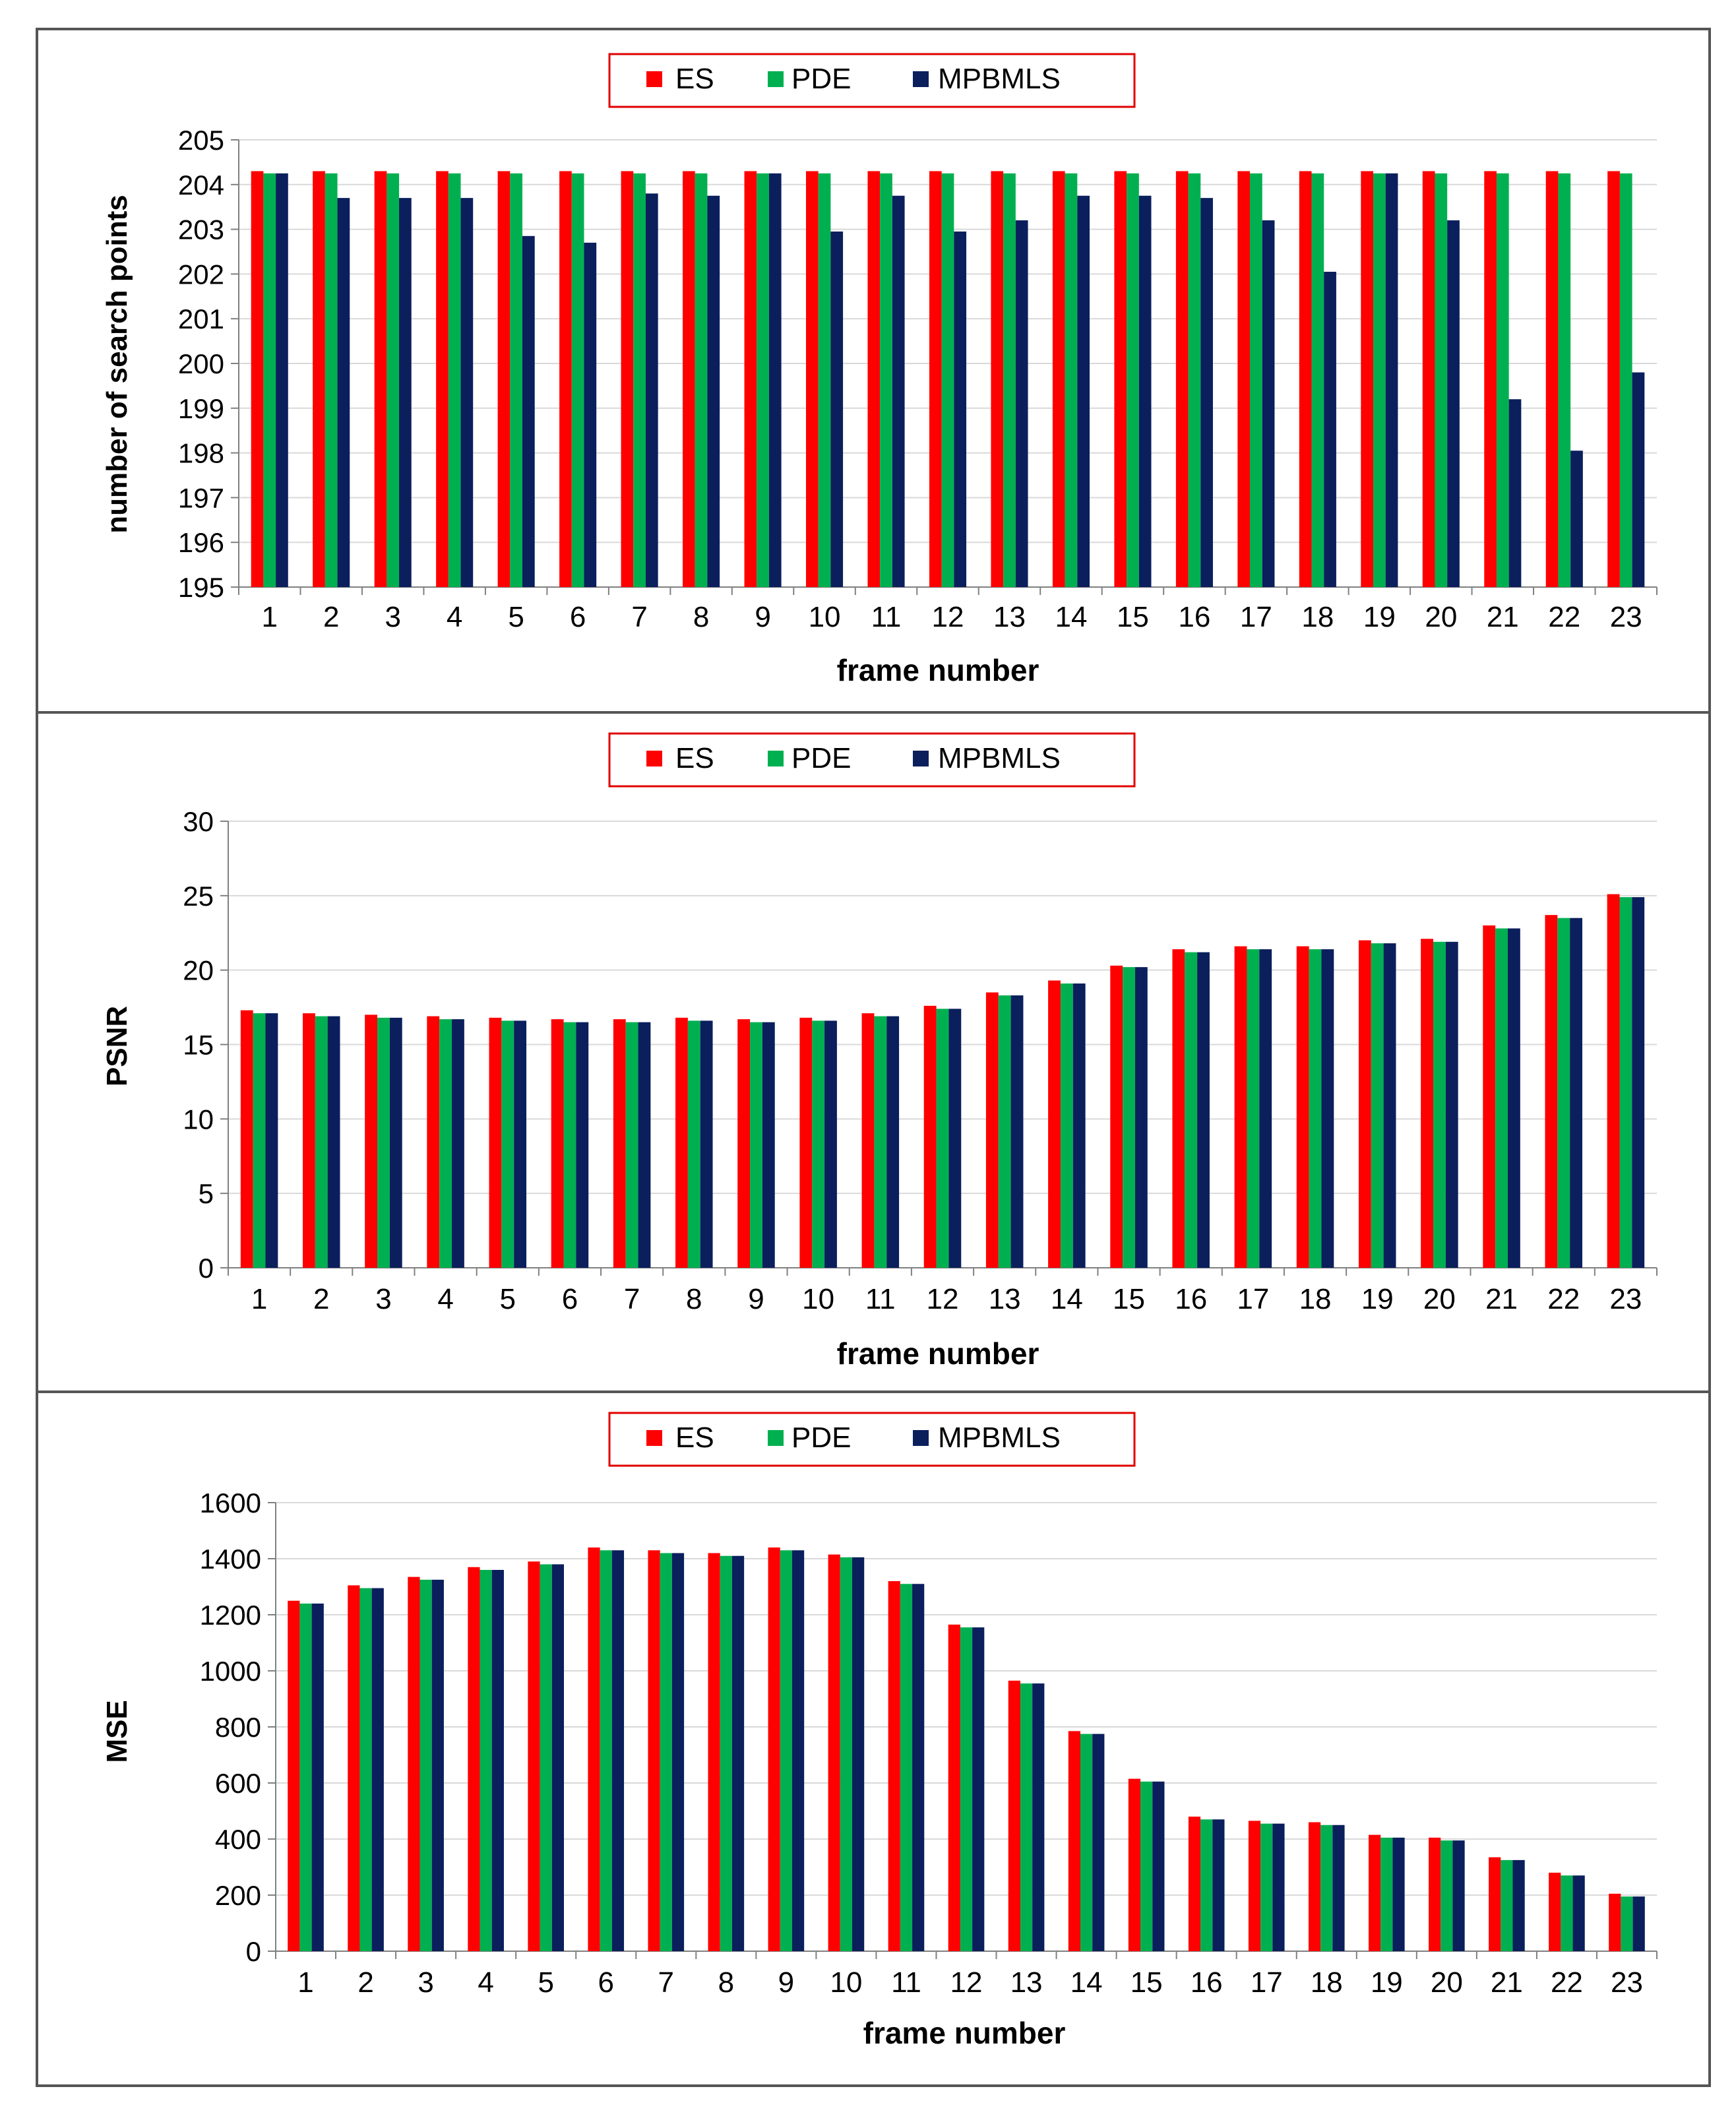 The image size is (1736, 2124). Describe the element at coordinates (756, 1299) in the screenshot. I see `x-tick-label: 9` at that location.